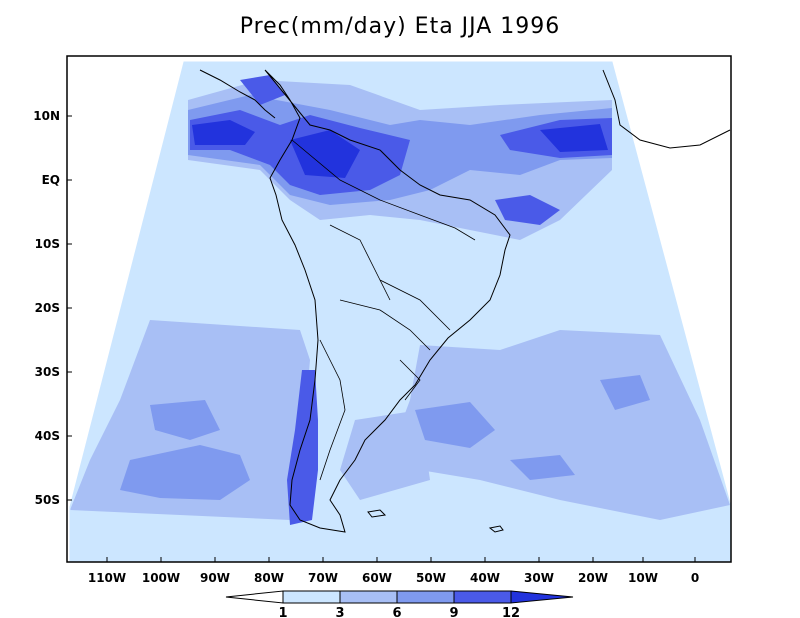 The height and width of the screenshot is (618, 800). Describe the element at coordinates (377, 578) in the screenshot. I see `lon-label: 60W` at that location.